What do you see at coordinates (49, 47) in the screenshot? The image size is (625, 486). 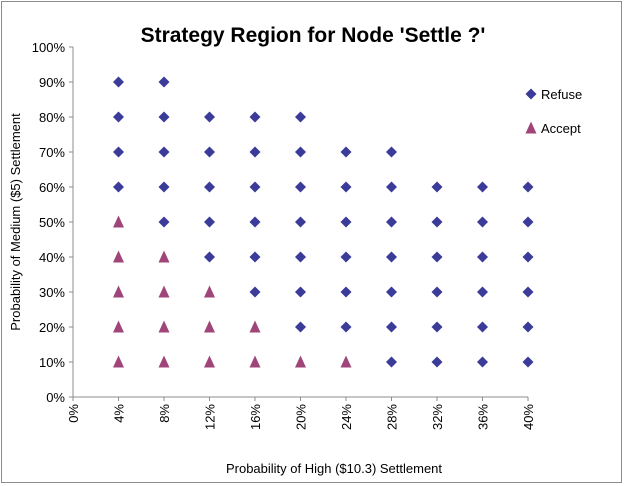 I see `y-tick-label: 100%` at bounding box center [49, 47].